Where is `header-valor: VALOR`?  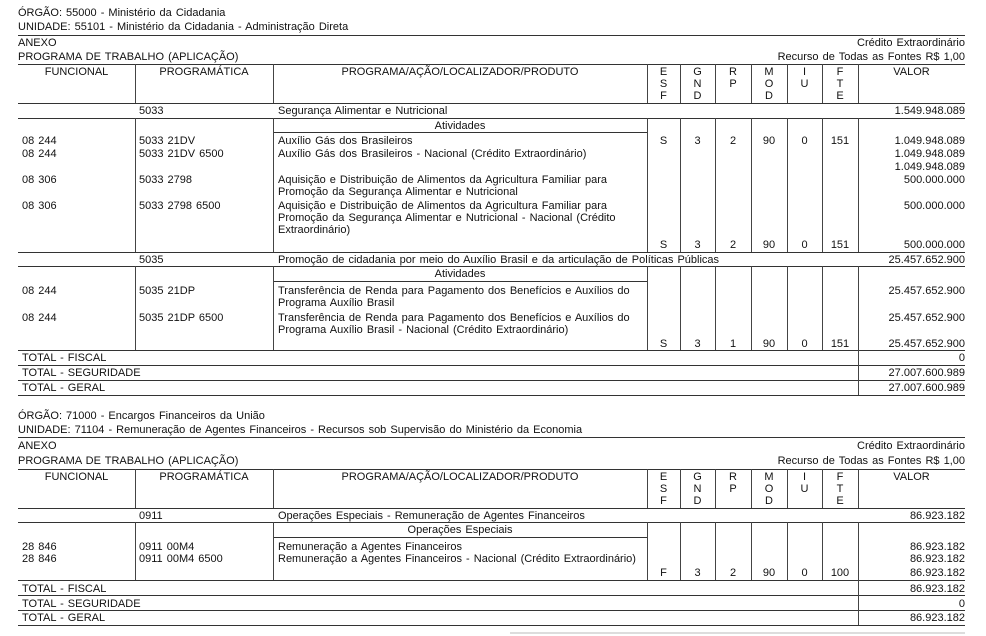
header-valor: VALOR is located at coordinates (911, 72).